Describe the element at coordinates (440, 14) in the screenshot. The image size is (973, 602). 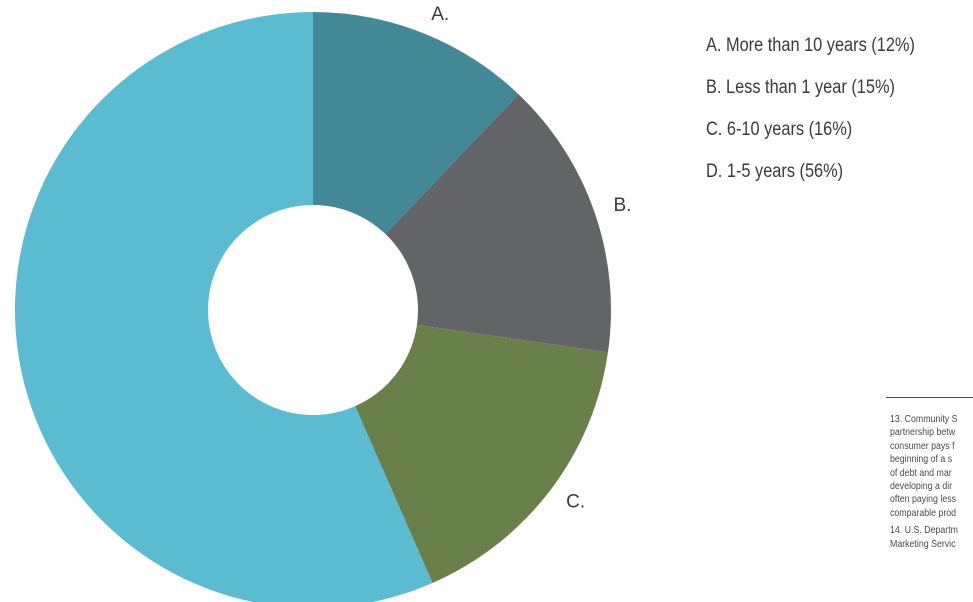
I see `slice-label-a: A.` at that location.